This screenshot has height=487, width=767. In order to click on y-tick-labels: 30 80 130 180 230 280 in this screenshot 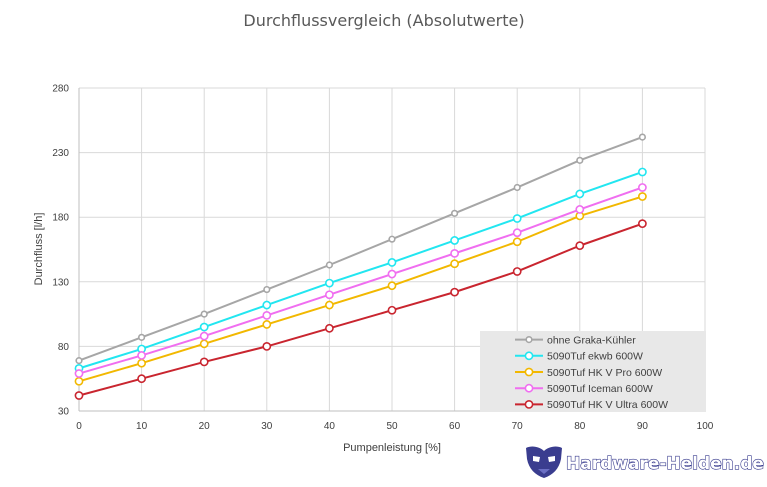, I will do `click(60, 251)`.